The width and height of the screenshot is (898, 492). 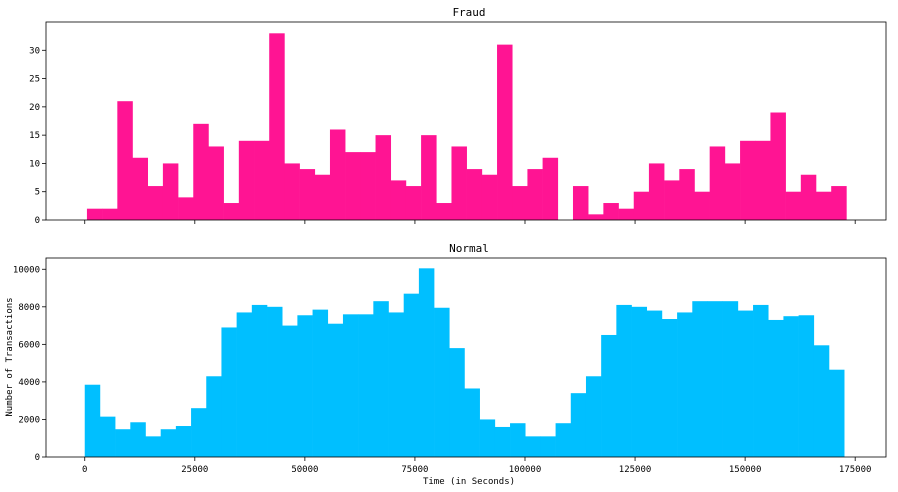 What do you see at coordinates (34, 80) in the screenshot?
I see `fraud-y-tick-label: 25` at bounding box center [34, 80].